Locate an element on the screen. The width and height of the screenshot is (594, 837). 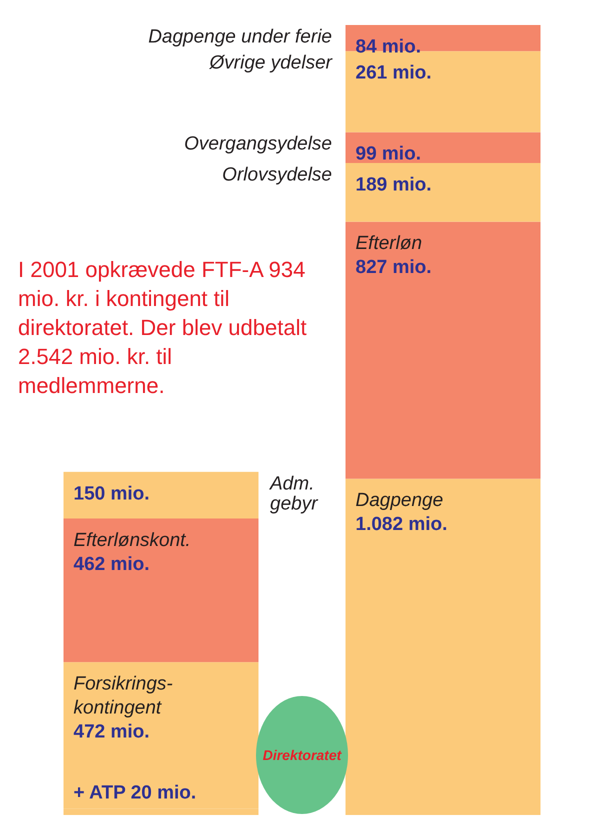
annotation: Direktoratet is located at coordinates (302, 755).